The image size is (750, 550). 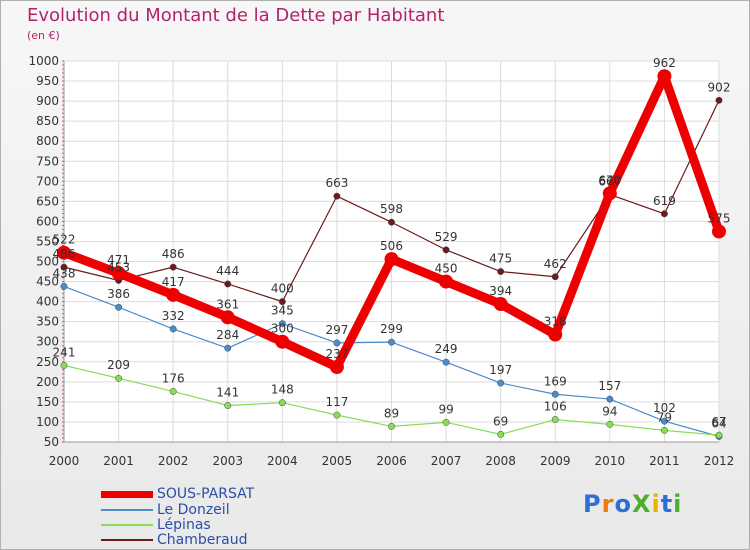 What do you see at coordinates (719, 87) in the screenshot?
I see `data-label: 902` at bounding box center [719, 87].